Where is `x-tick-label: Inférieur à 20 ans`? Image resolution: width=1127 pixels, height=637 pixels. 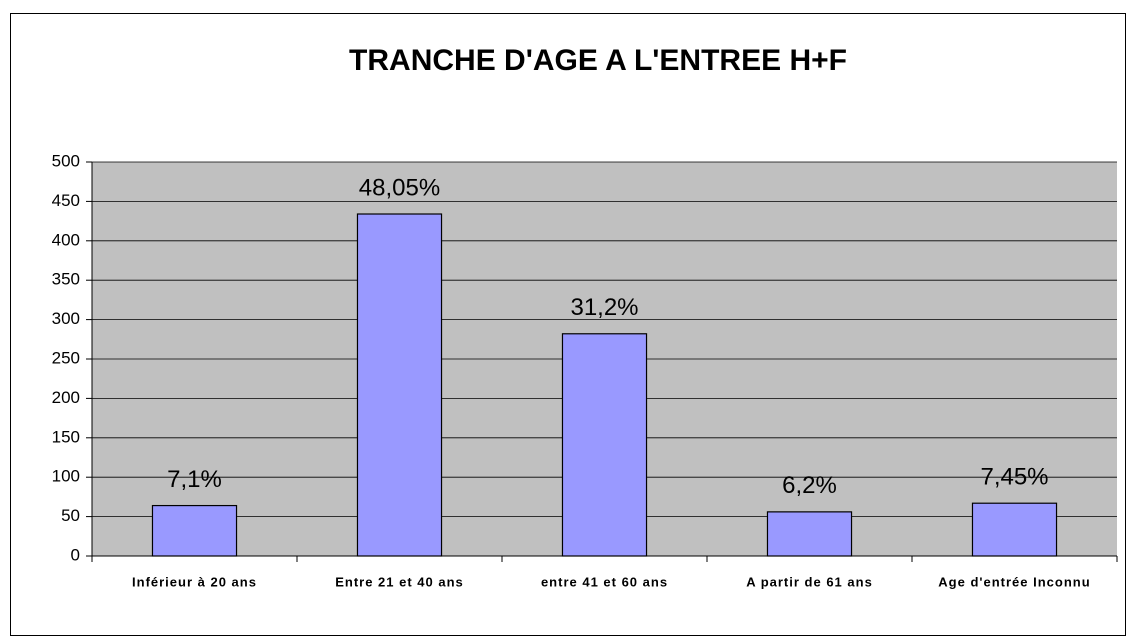 x-tick-label: Inférieur à 20 ans is located at coordinates (194, 581).